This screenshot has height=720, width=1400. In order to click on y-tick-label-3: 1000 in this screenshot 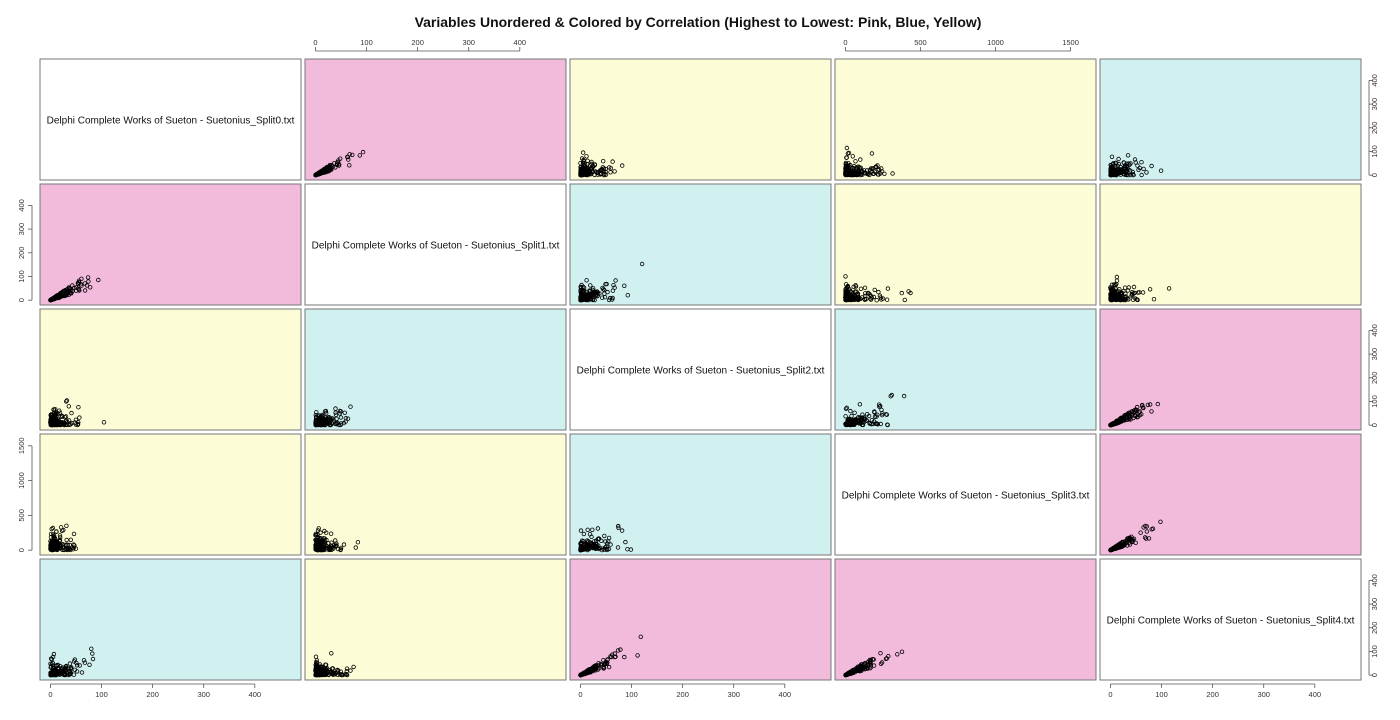, I will do `click(21, 480)`.